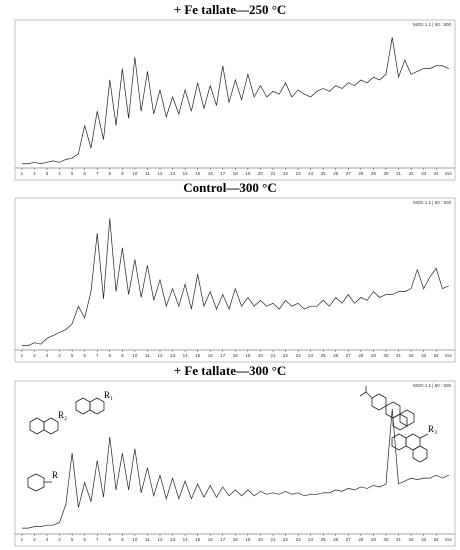  I want to click on structure-label: R₁, so click(108, 395).